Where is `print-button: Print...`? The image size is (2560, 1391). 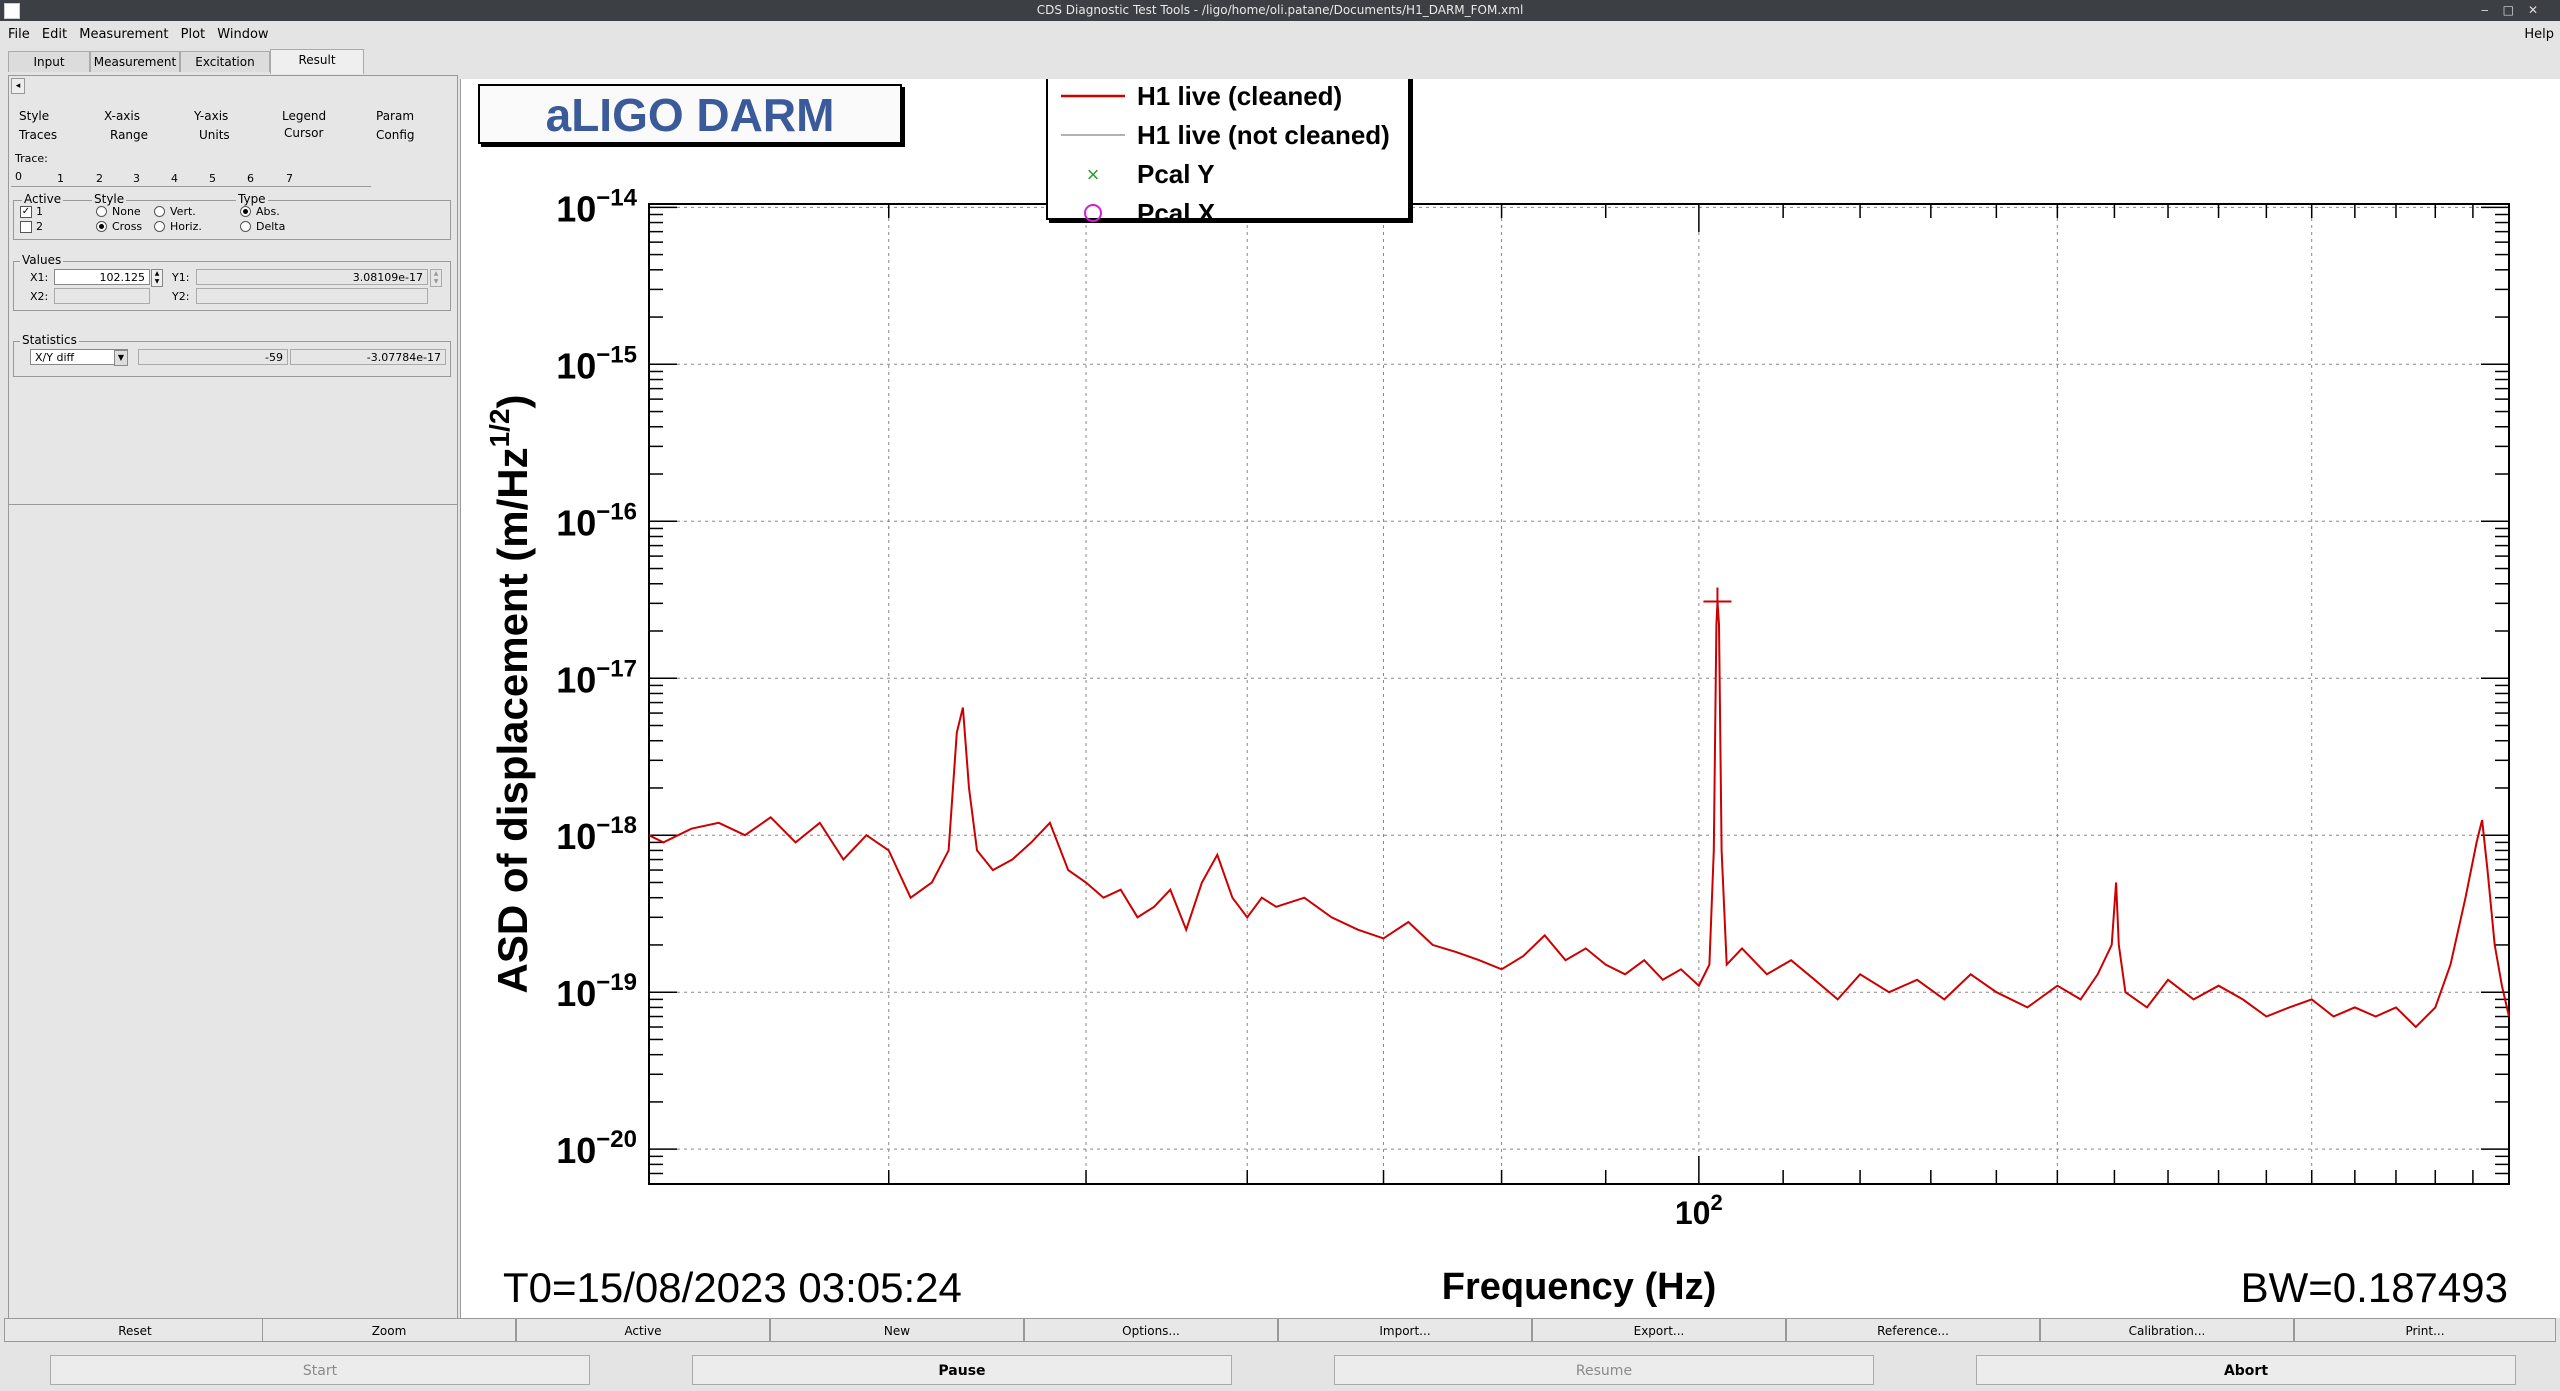 print-button: Print... is located at coordinates (2425, 1330).